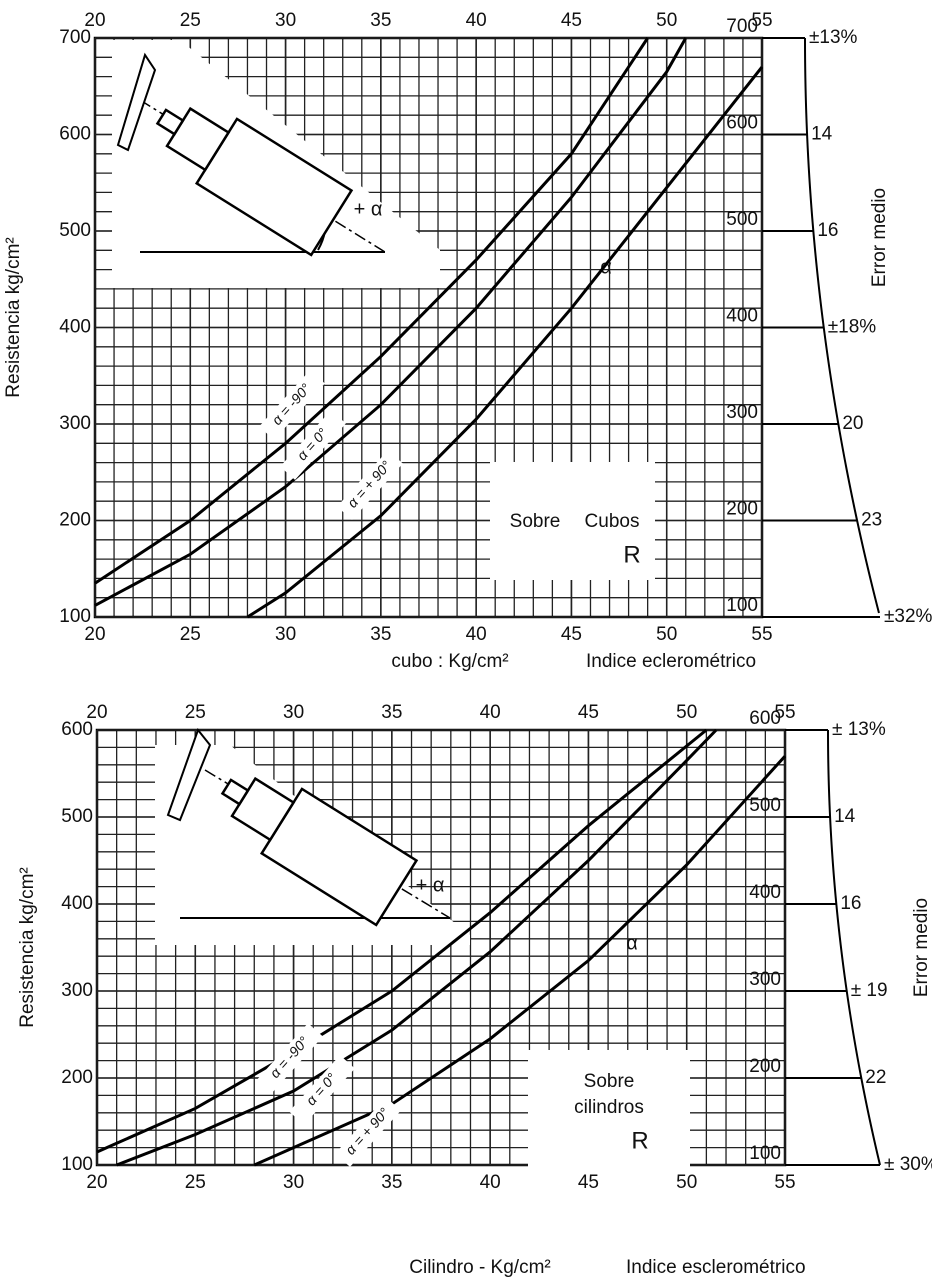  I want to click on x-axis-title: cubo : Kg/cm², so click(449, 661).